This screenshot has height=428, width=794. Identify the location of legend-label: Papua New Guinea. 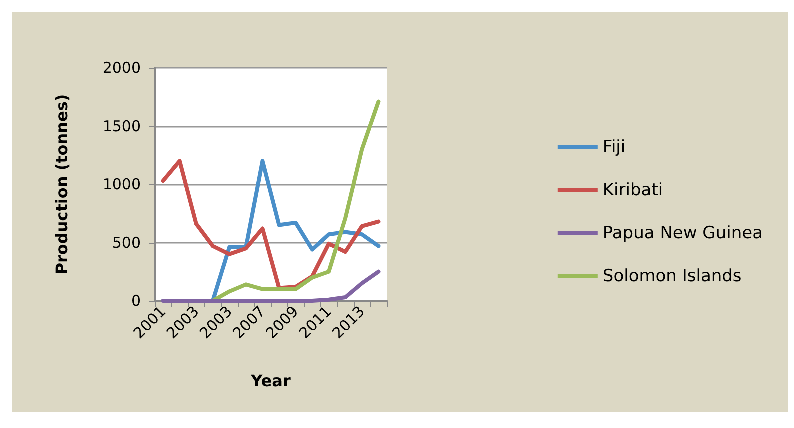
(683, 234).